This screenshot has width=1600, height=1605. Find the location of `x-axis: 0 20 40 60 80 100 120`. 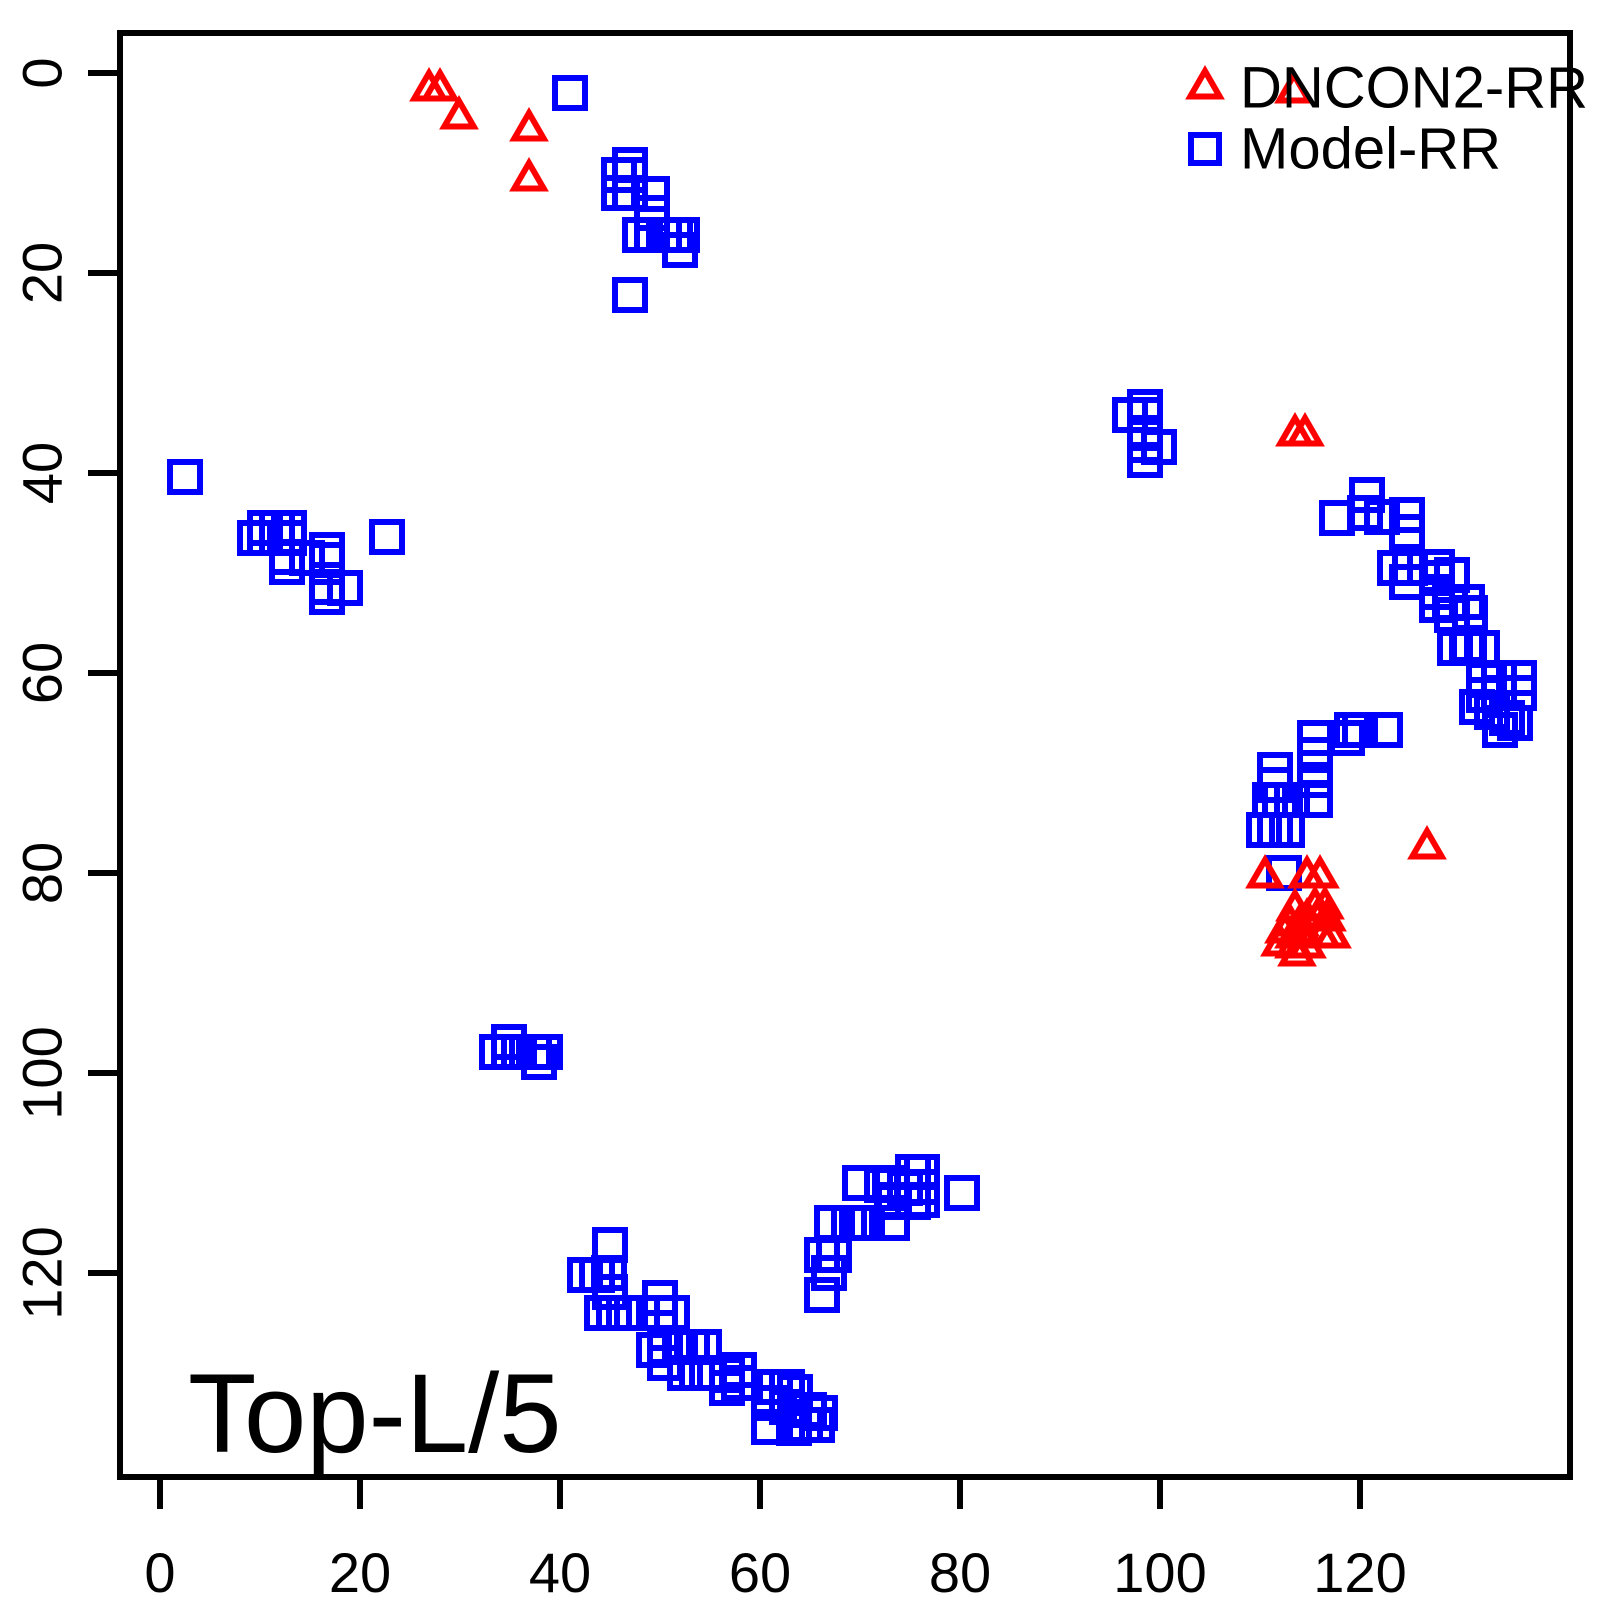

x-axis: 0 20 40 60 80 100 120 is located at coordinates (775, 1540).